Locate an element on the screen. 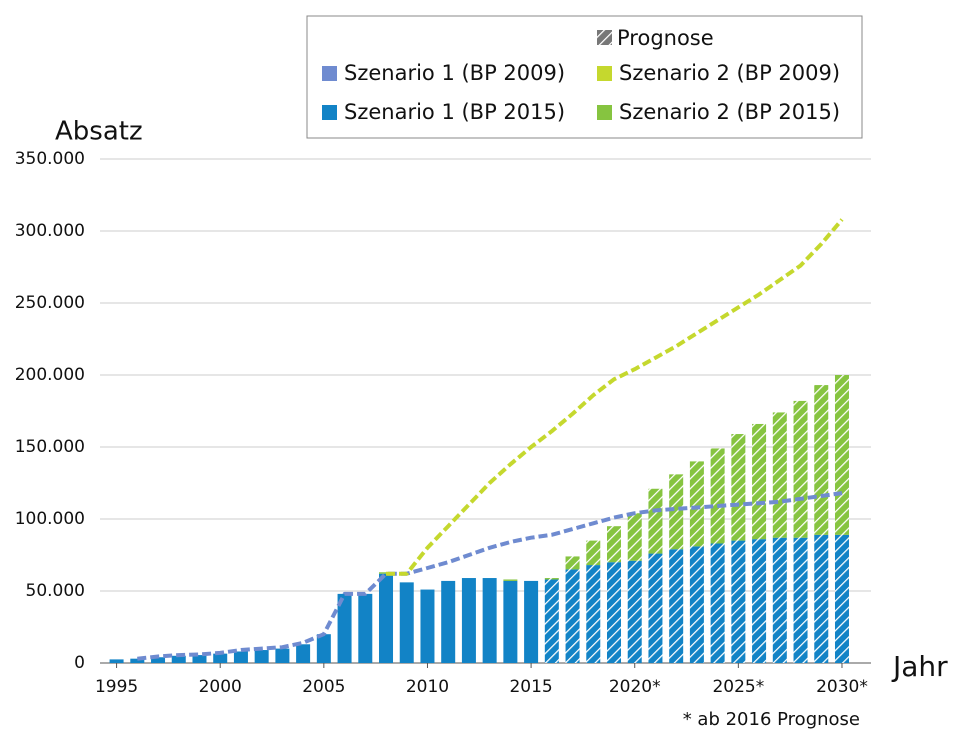  x-axis-label: Jahr is located at coordinates (919, 666).